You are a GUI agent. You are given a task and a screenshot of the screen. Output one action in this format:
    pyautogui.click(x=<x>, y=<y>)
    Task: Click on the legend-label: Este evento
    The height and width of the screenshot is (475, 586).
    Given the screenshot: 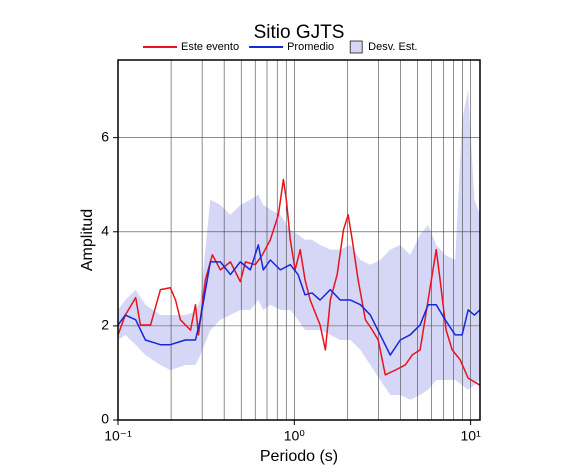 What is the action you would take?
    pyautogui.click(x=210, y=47)
    